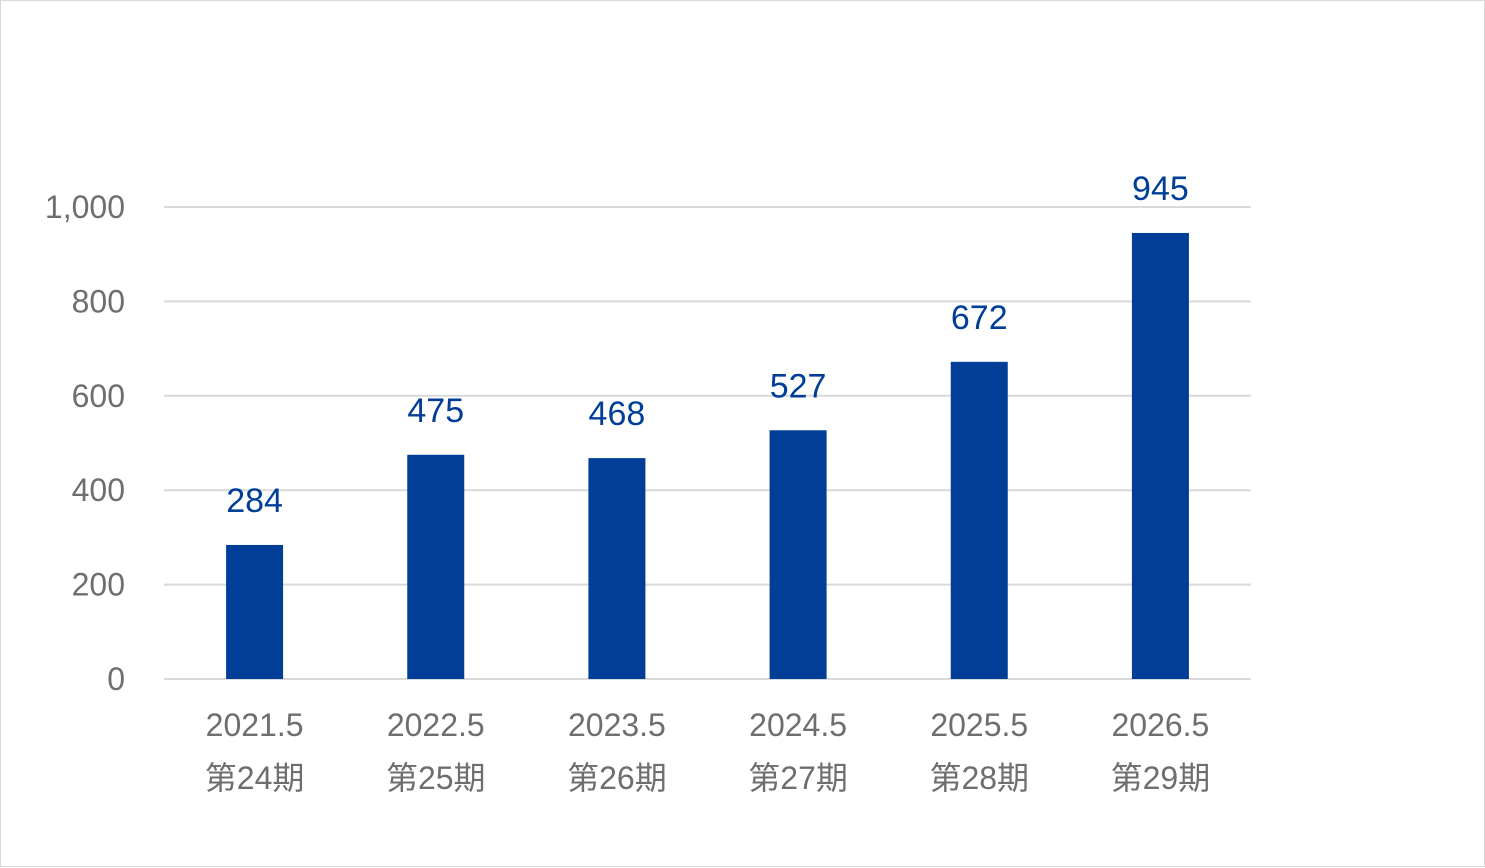  Describe the element at coordinates (436, 778) in the screenshot. I see `x-tick-label-period: 第25期` at that location.